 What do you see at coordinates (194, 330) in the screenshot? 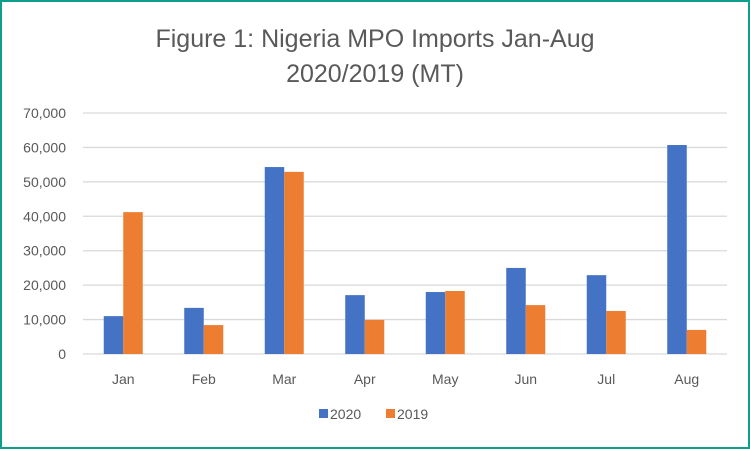
I see `bar-2020-feb` at bounding box center [194, 330].